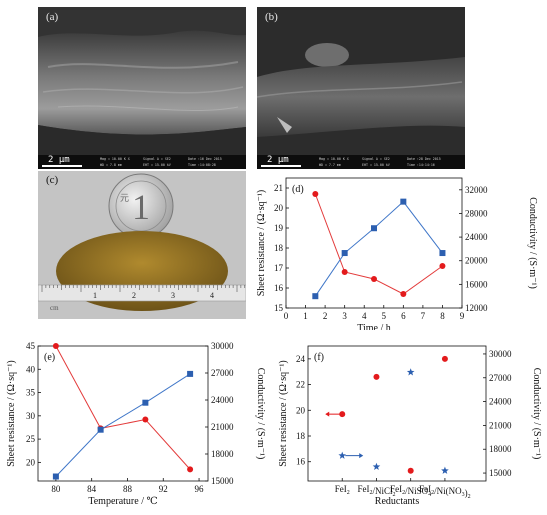 Image resolution: width=547 pixels, height=515 pixels. I want to click on x-axis-title: Reductants, so click(397, 501).